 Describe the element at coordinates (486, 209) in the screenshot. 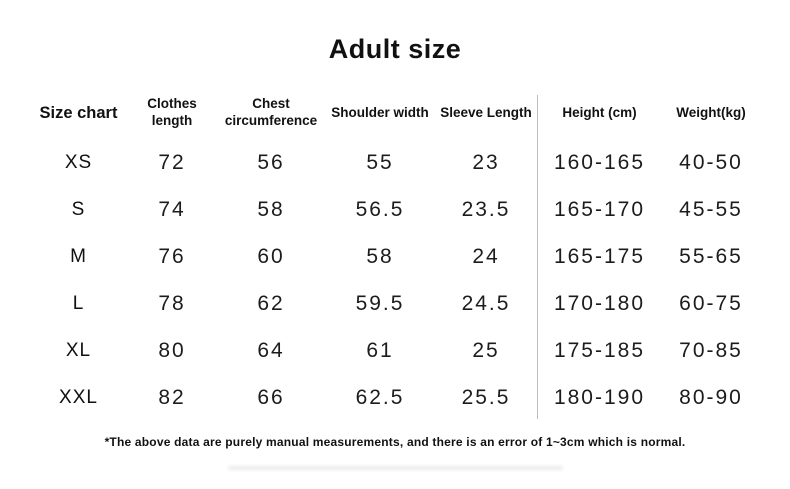

I see `row-s-sleeve: 23.5` at that location.